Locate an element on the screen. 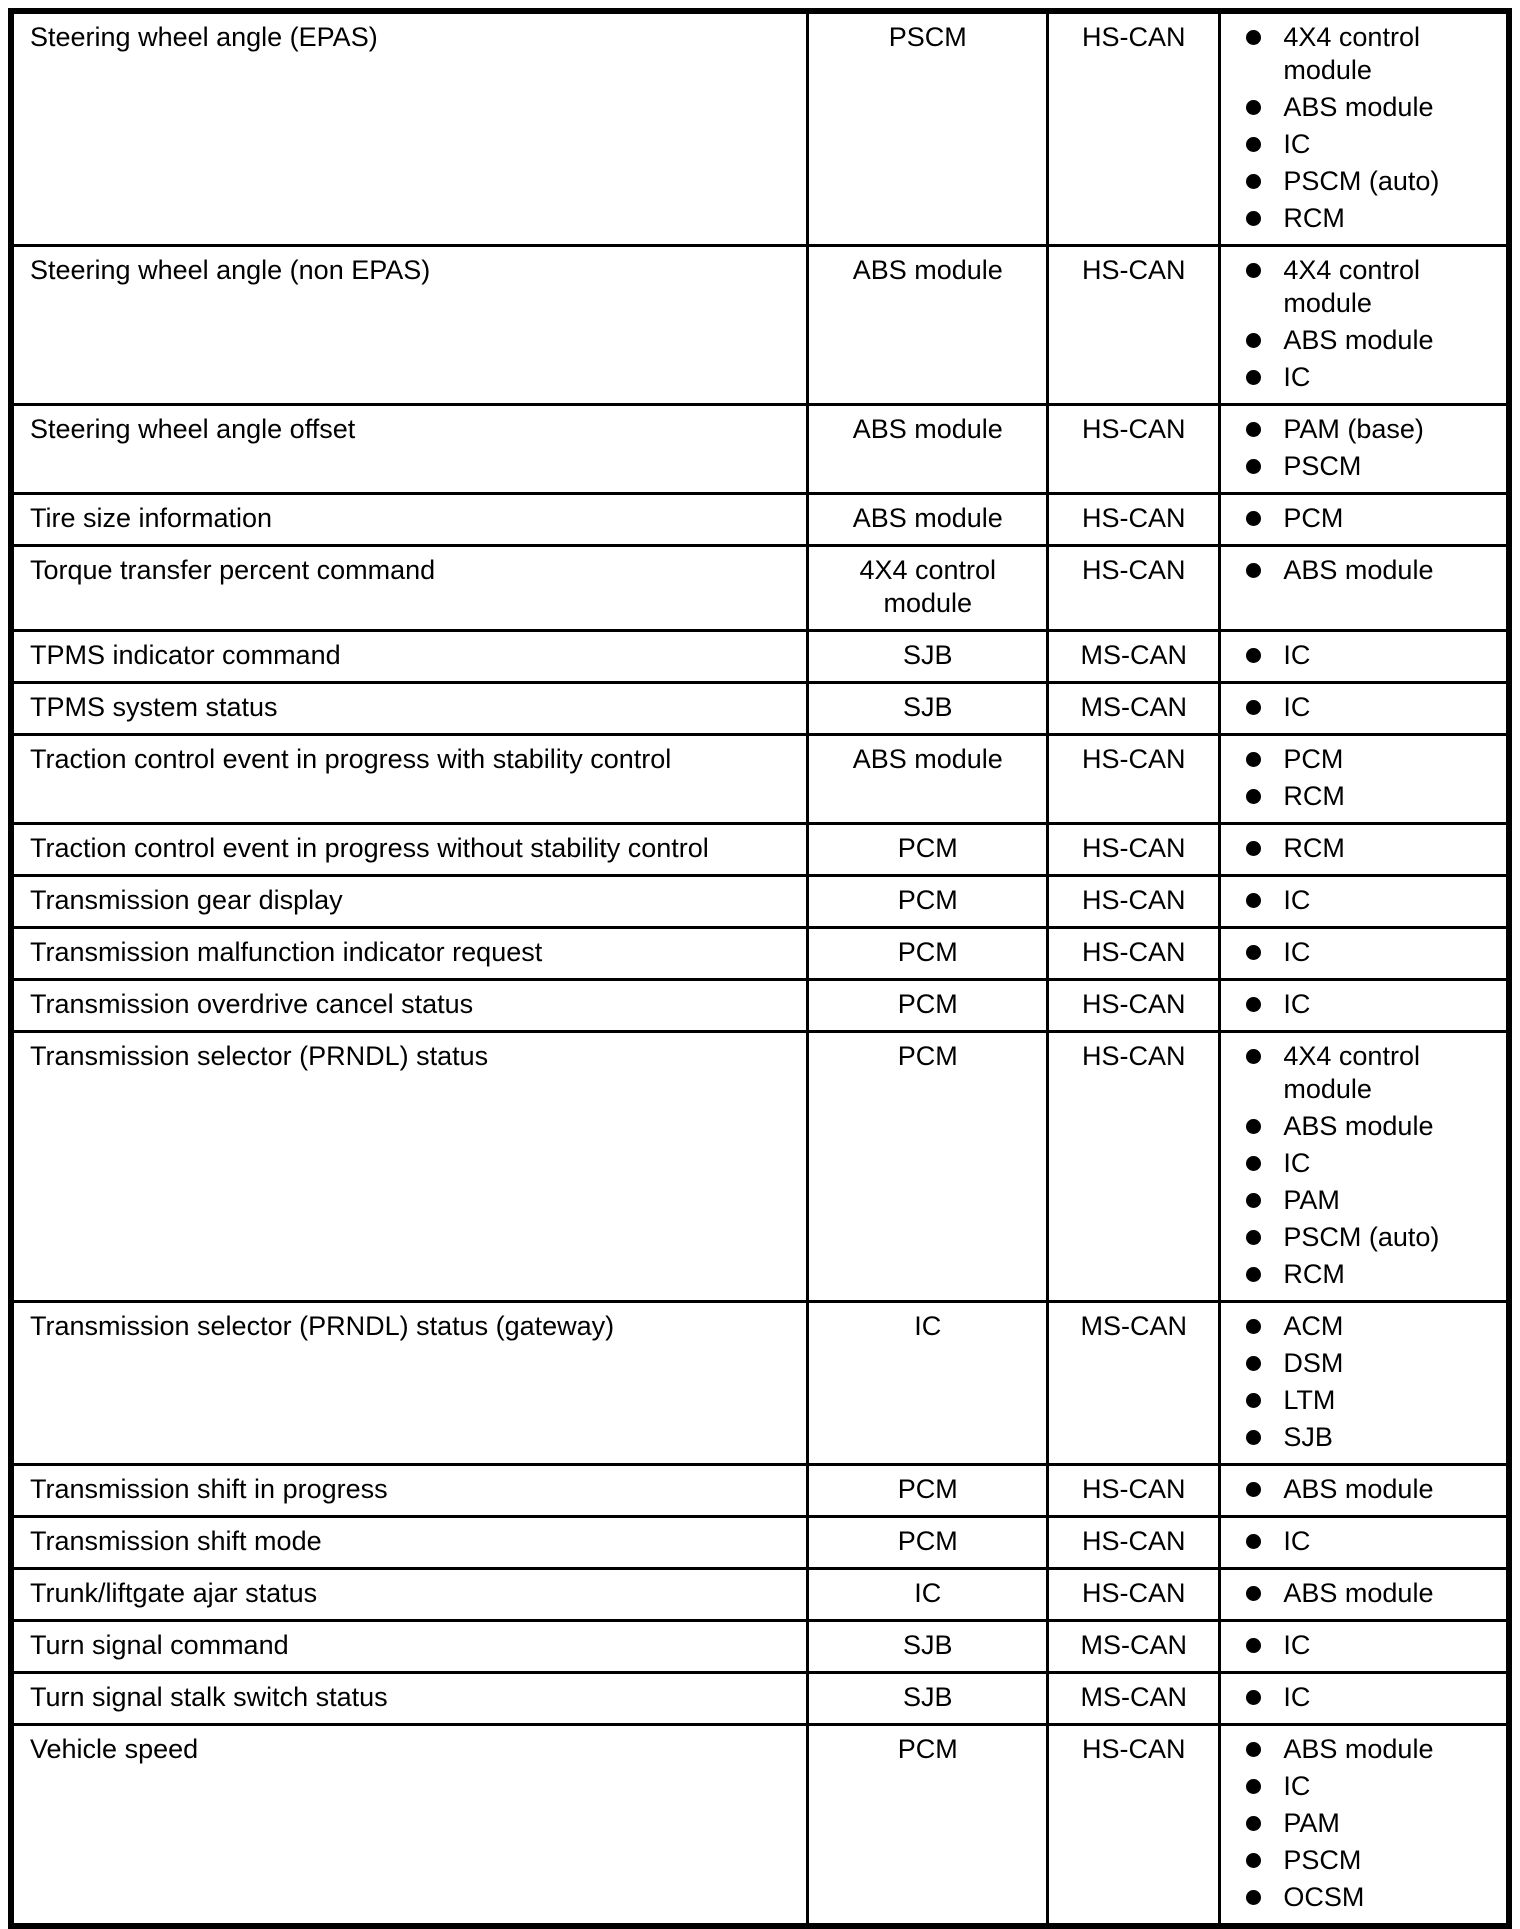 This screenshot has height=1929, width=1520. table-row: TPMS system status SJB MS-CAN IC is located at coordinates (760, 708).